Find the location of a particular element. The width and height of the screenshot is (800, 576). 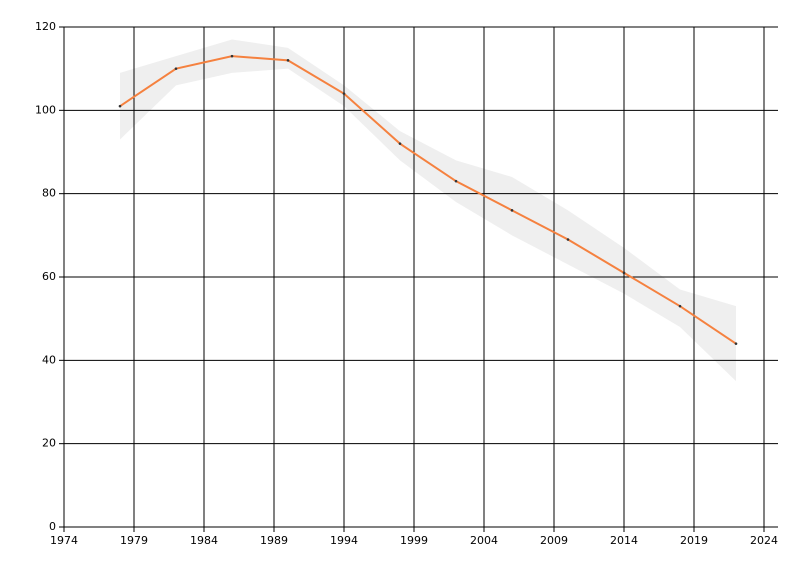

x-tick-label: 2014 is located at coordinates (624, 540).